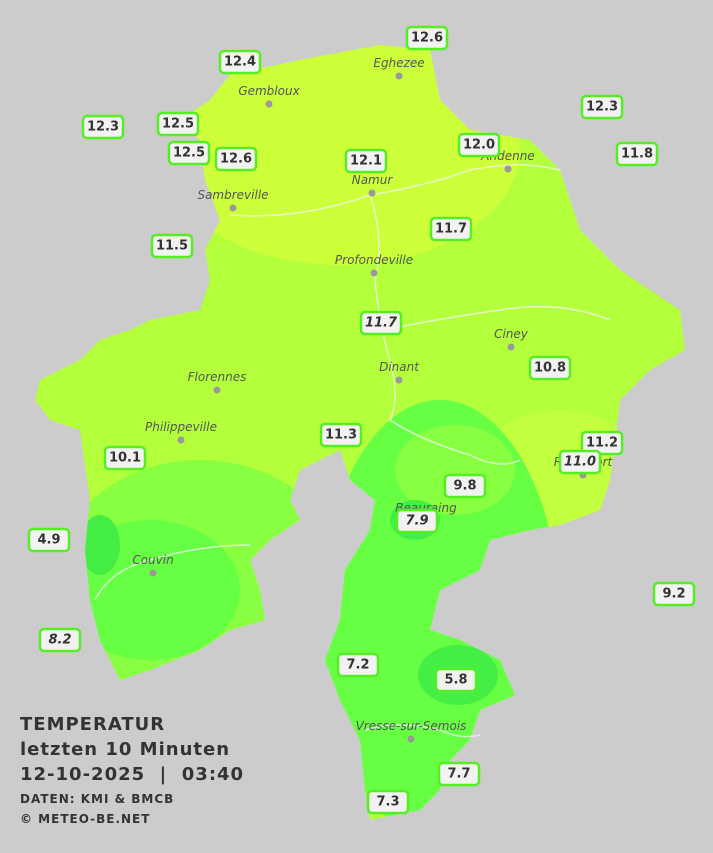 This screenshot has width=713, height=853. I want to click on station-value: 12.1, so click(366, 161).